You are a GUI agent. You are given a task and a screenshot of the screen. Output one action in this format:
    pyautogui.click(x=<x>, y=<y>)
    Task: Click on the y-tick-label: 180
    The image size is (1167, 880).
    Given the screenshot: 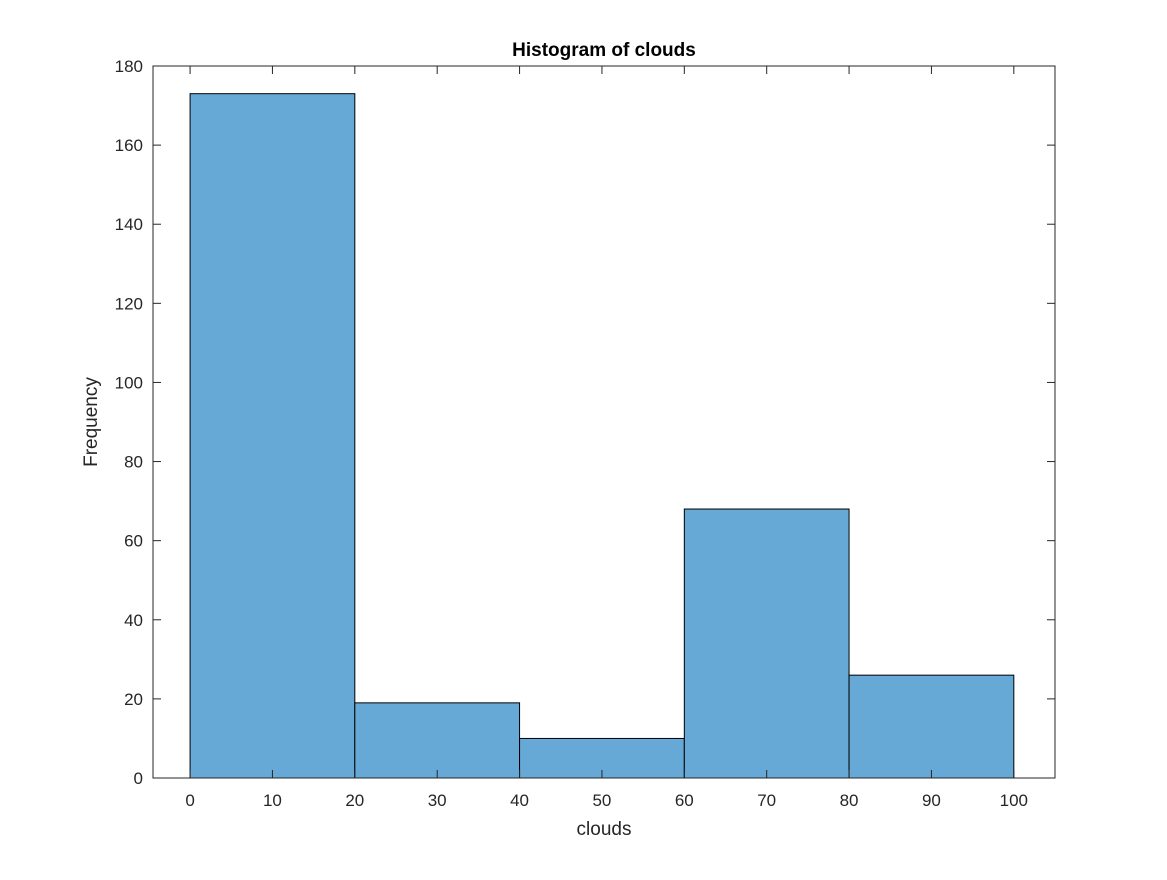 What is the action you would take?
    pyautogui.click(x=129, y=66)
    